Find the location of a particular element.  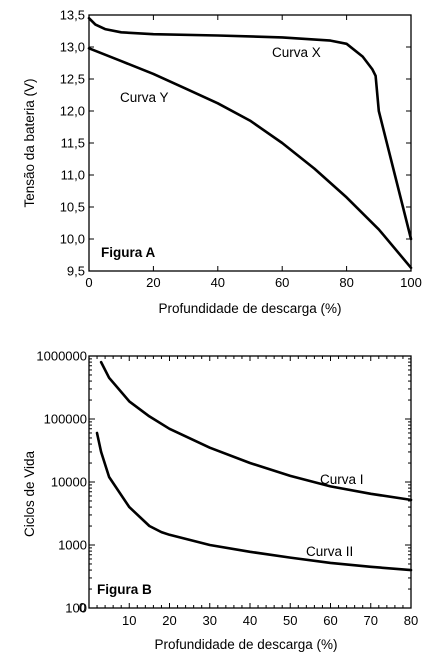

figure-a-y-tick-label: 10,5 is located at coordinates (72, 207).